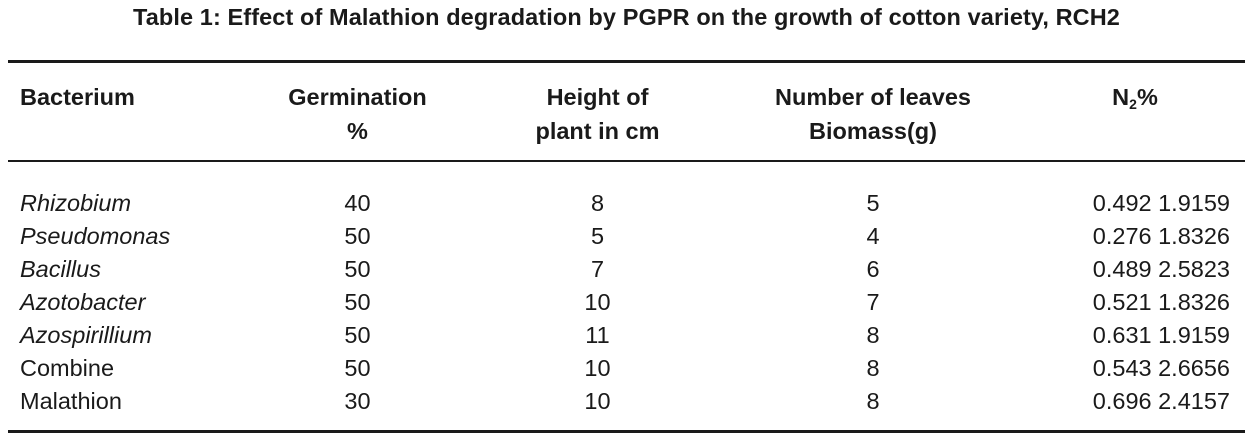  I want to click on header-n2-label: N2%, so click(1135, 100).